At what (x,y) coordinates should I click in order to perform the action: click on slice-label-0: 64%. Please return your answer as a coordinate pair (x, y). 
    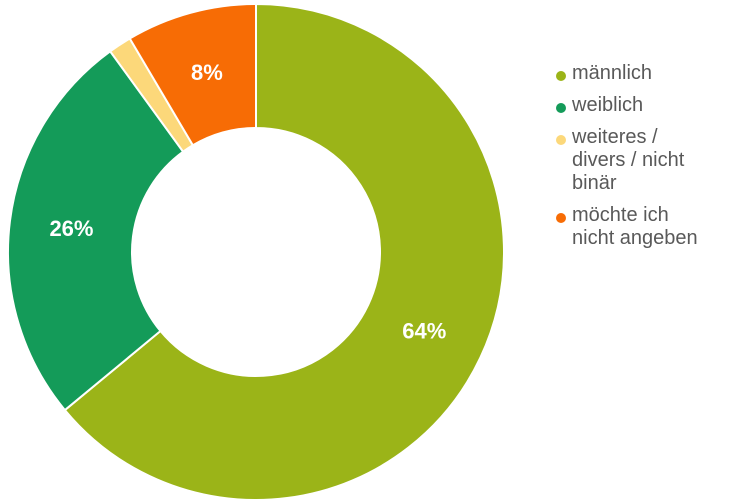
    Looking at the image, I should click on (424, 331).